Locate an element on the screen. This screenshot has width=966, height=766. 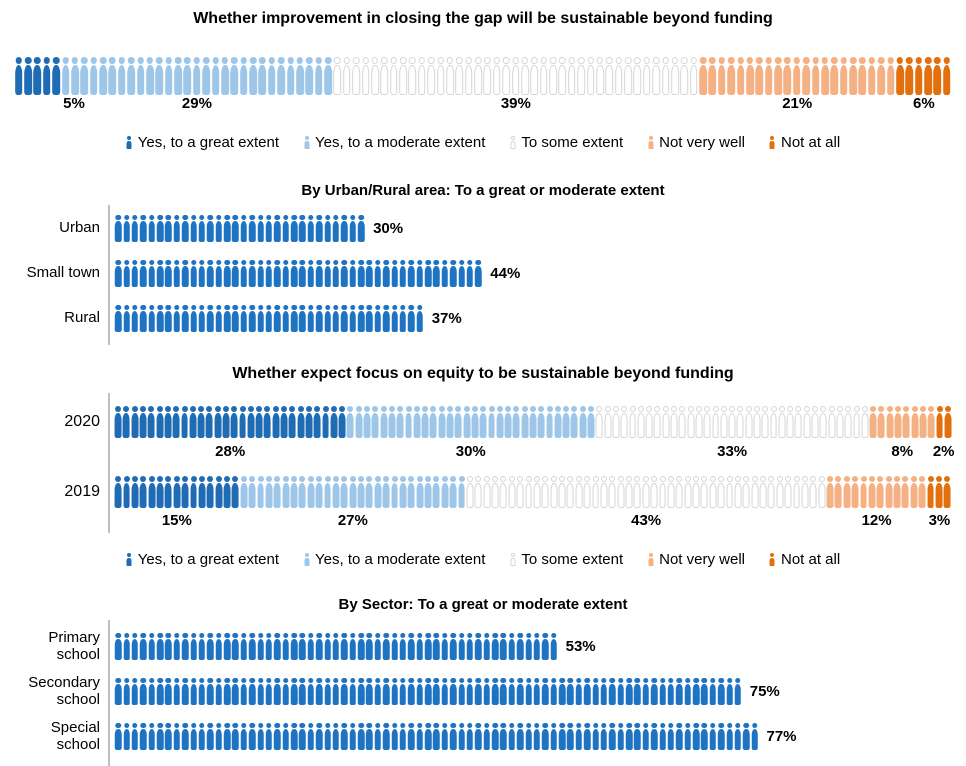
row-category-label: Special school is located at coordinates (75, 735).